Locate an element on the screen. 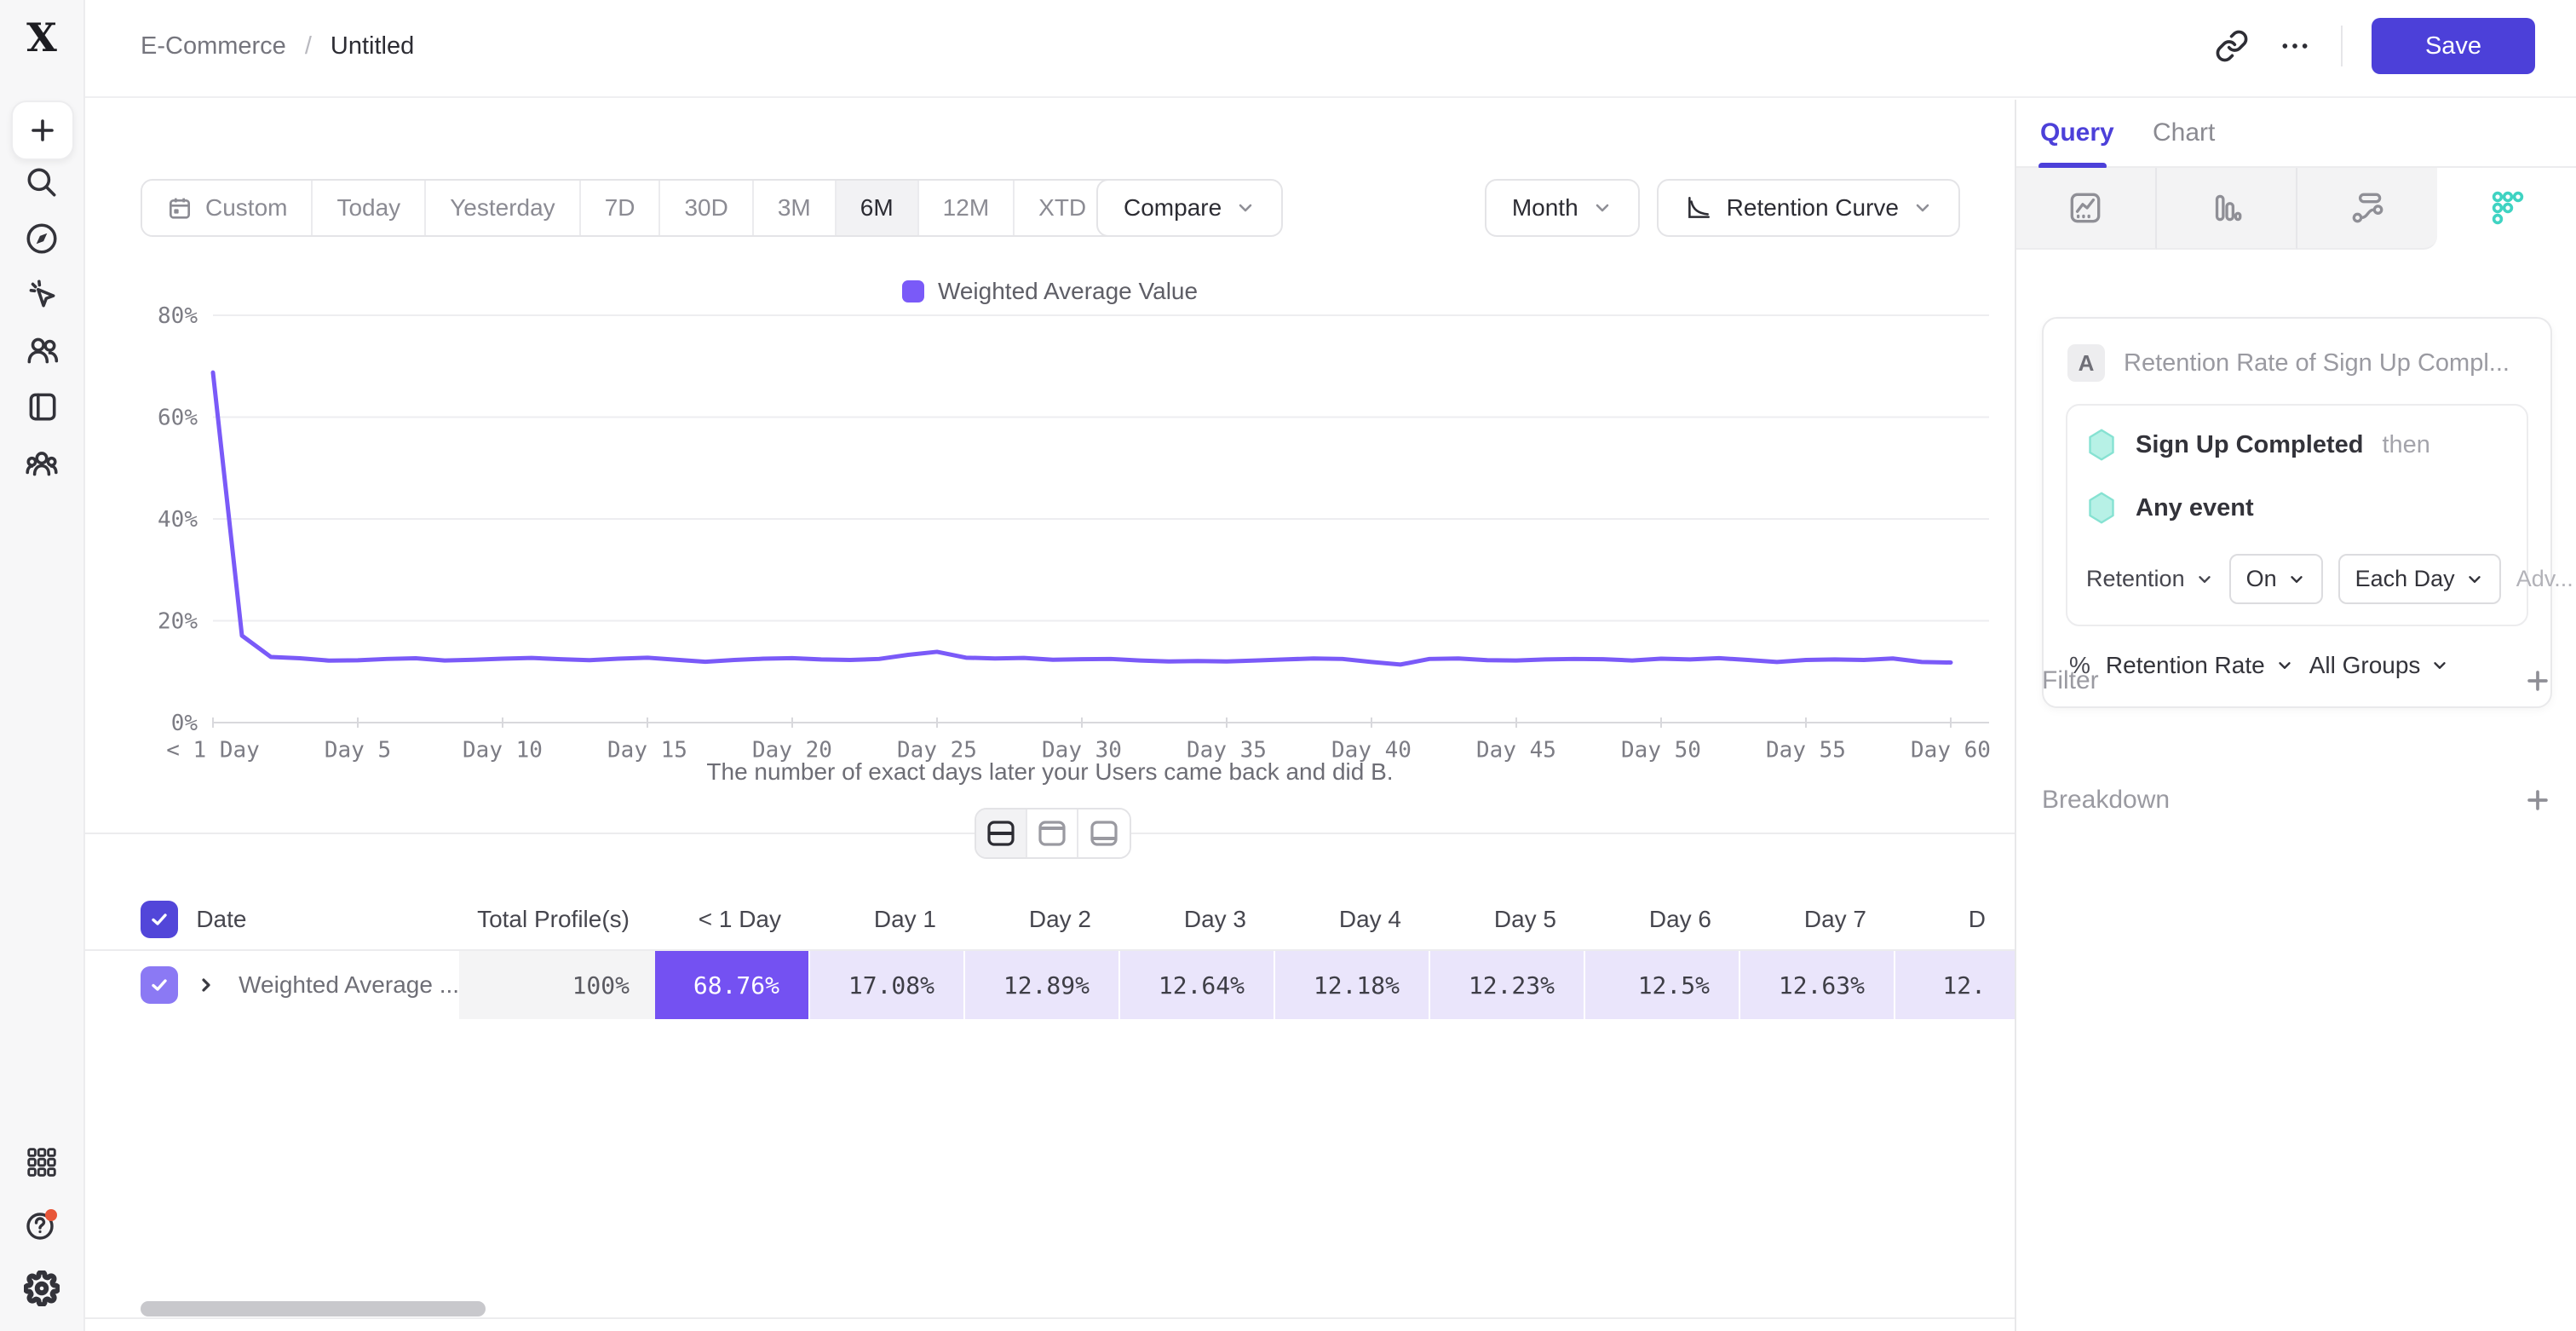 Image resolution: width=2576 pixels, height=1331 pixels. mixpanel-logo: X is located at coordinates (41, 37).